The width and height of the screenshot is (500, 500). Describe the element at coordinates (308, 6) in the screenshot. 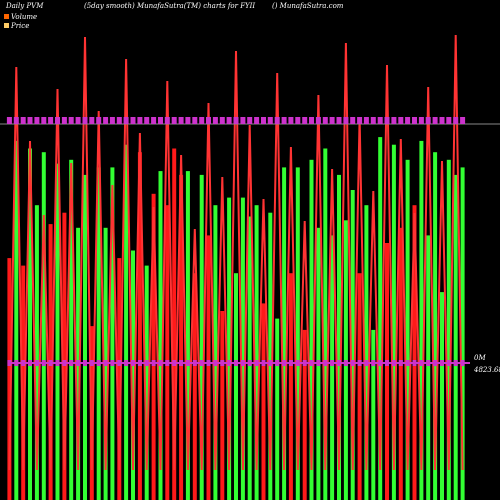

I see `header-right: () MunafaSutra.com` at that location.